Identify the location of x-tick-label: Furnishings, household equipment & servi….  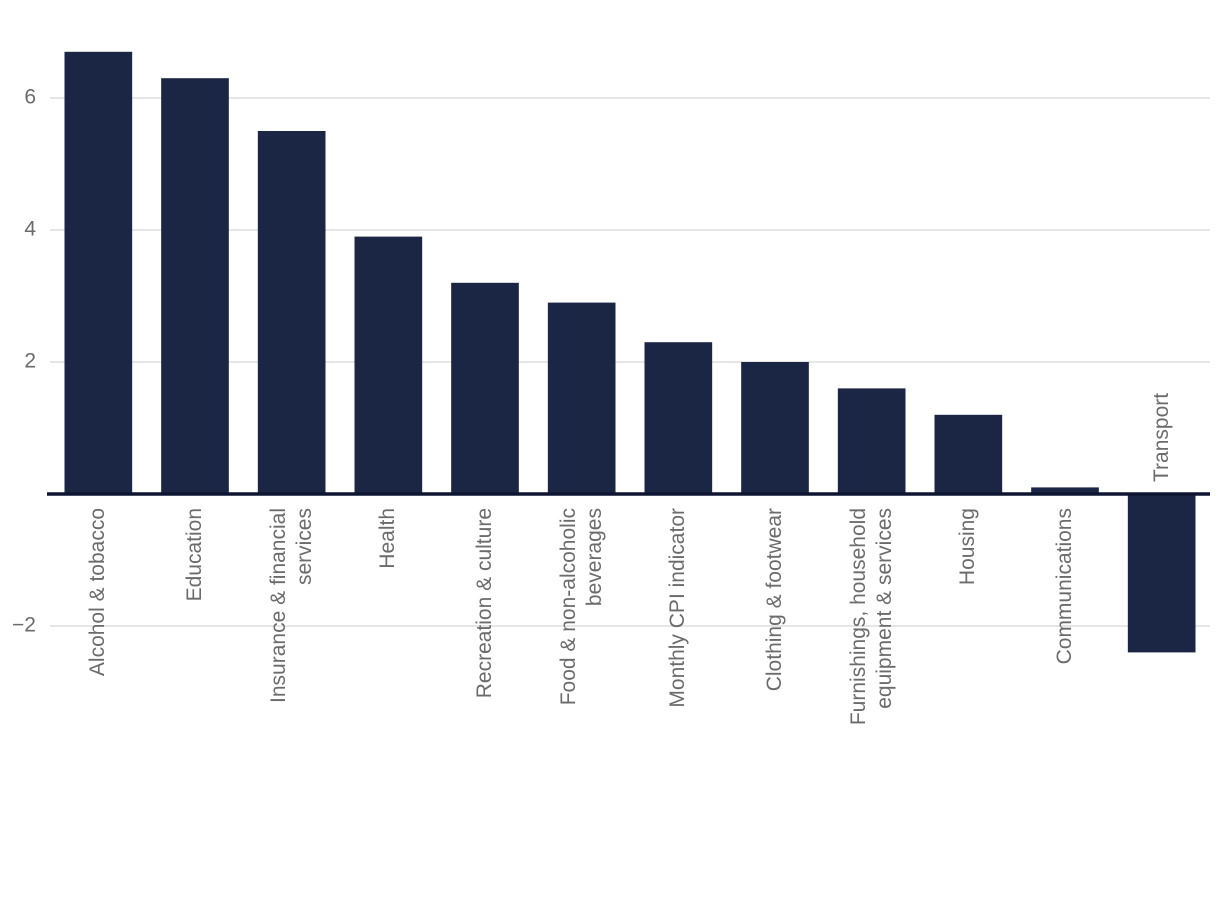
(871, 617).